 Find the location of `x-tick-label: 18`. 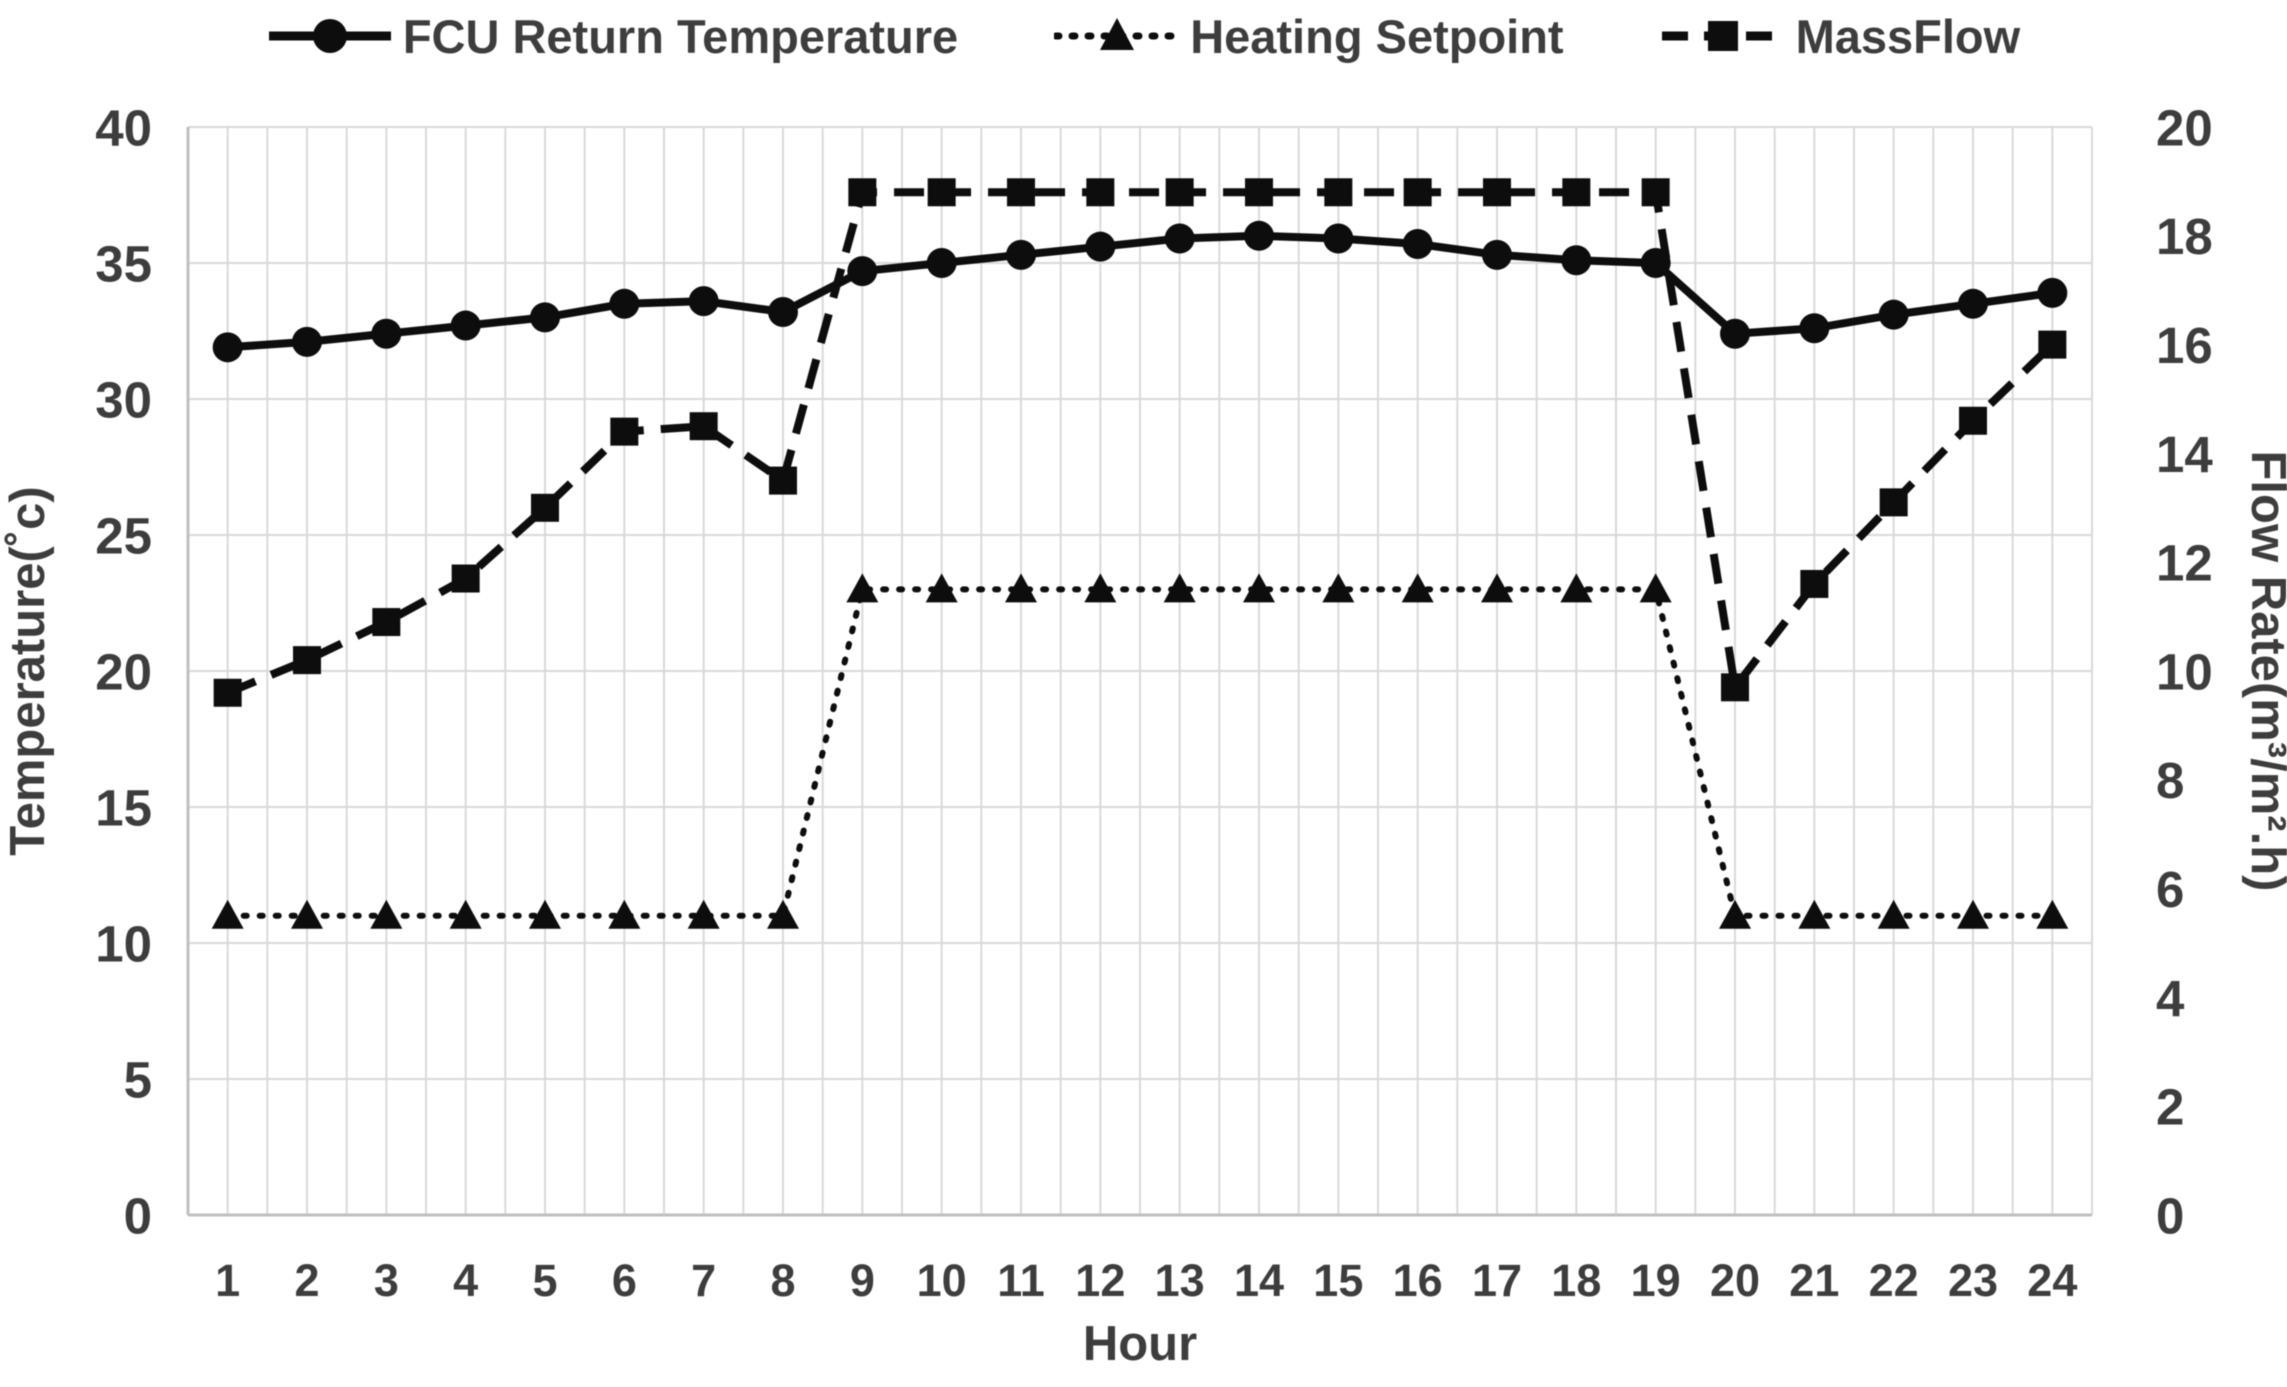

x-tick-label: 18 is located at coordinates (1576, 1280).